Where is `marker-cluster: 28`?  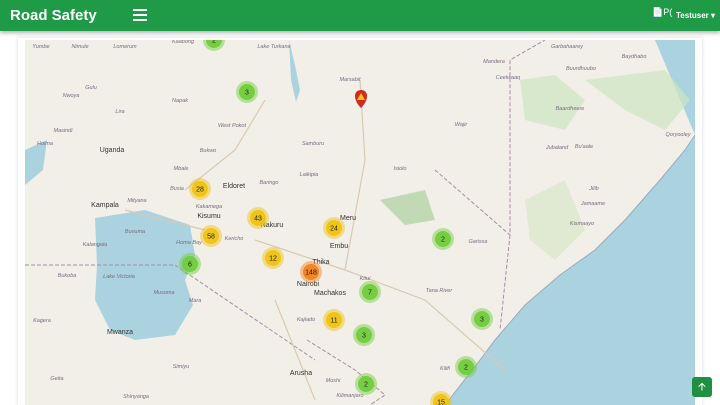 marker-cluster: 28 is located at coordinates (200, 189).